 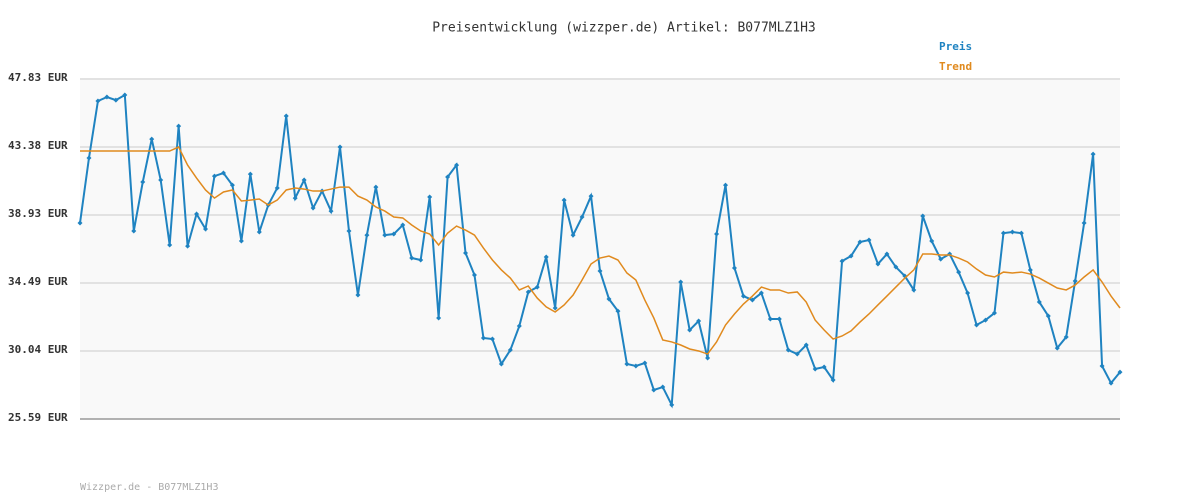 What do you see at coordinates (38, 145) in the screenshot?
I see `y-tick-label: 43.38 EUR` at bounding box center [38, 145].